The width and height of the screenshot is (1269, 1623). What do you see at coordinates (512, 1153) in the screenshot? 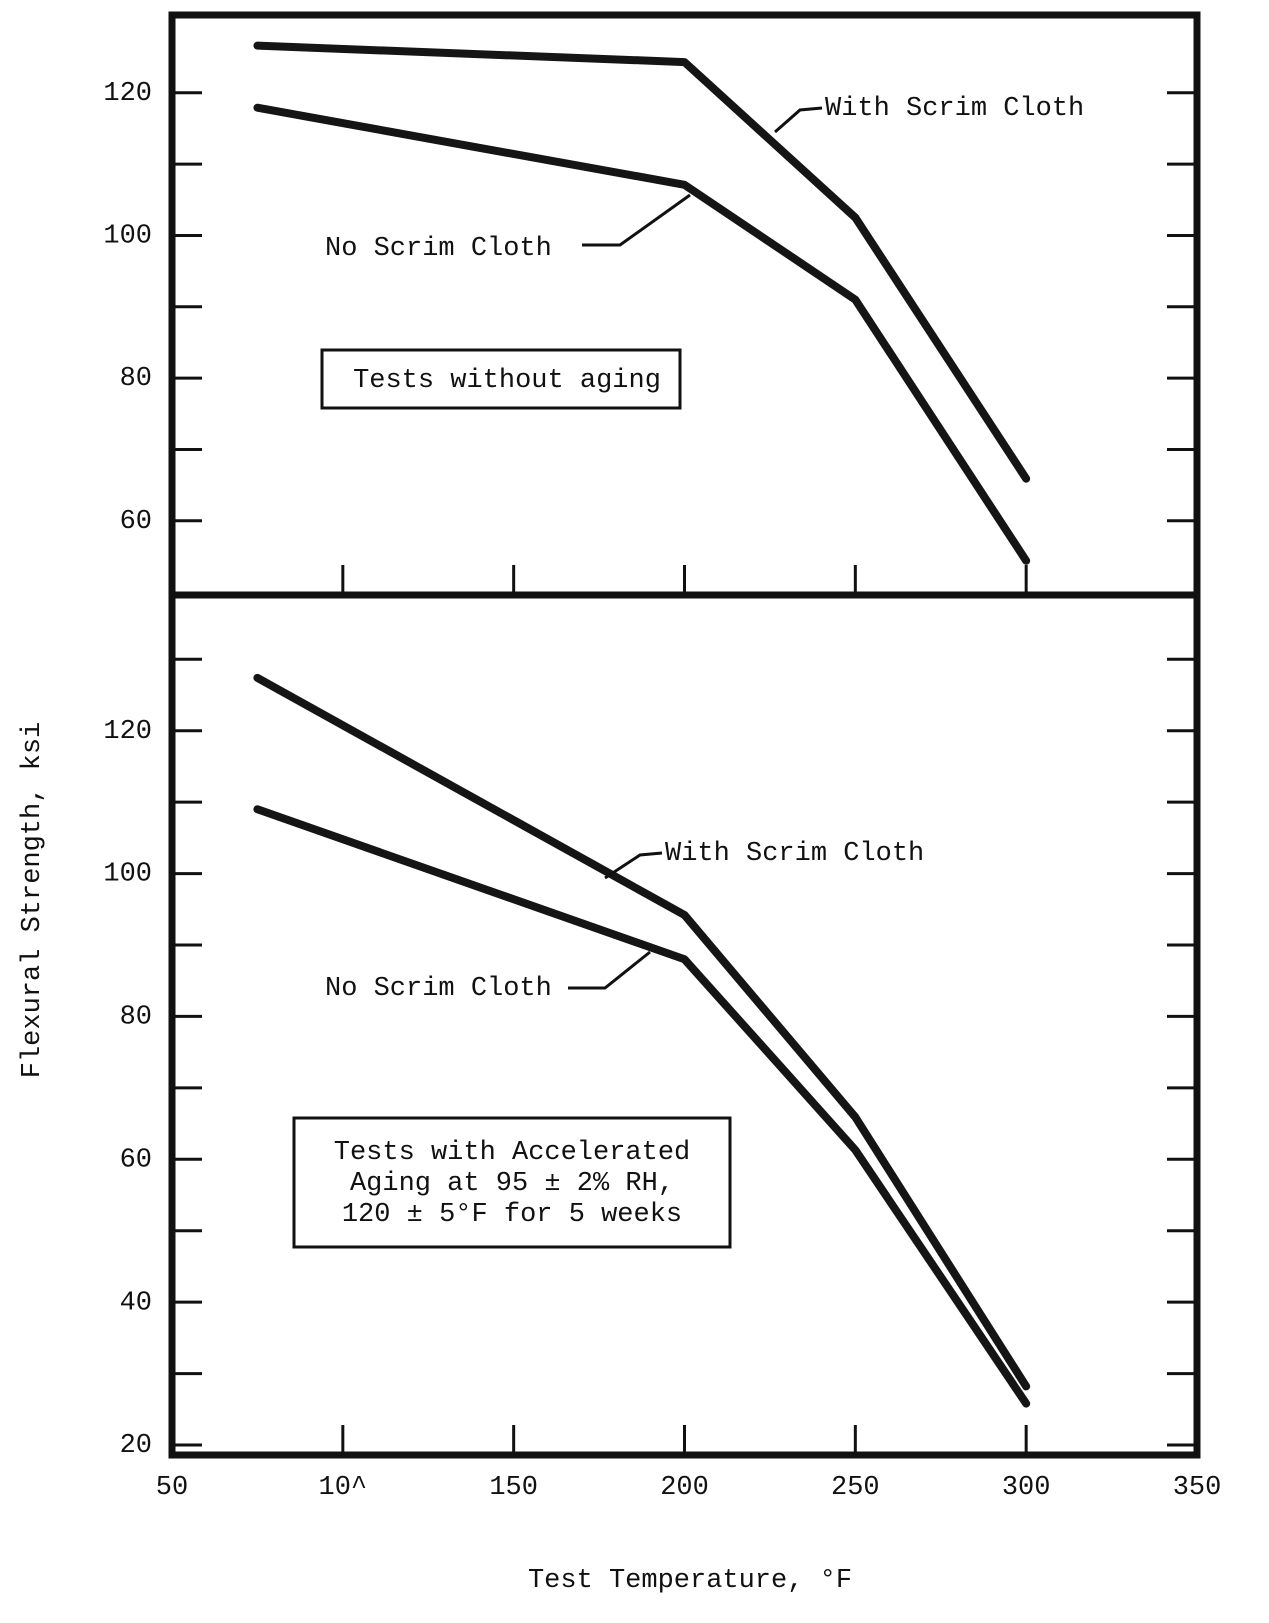
I see `annotation-text: Tests with Accelerated` at bounding box center [512, 1153].